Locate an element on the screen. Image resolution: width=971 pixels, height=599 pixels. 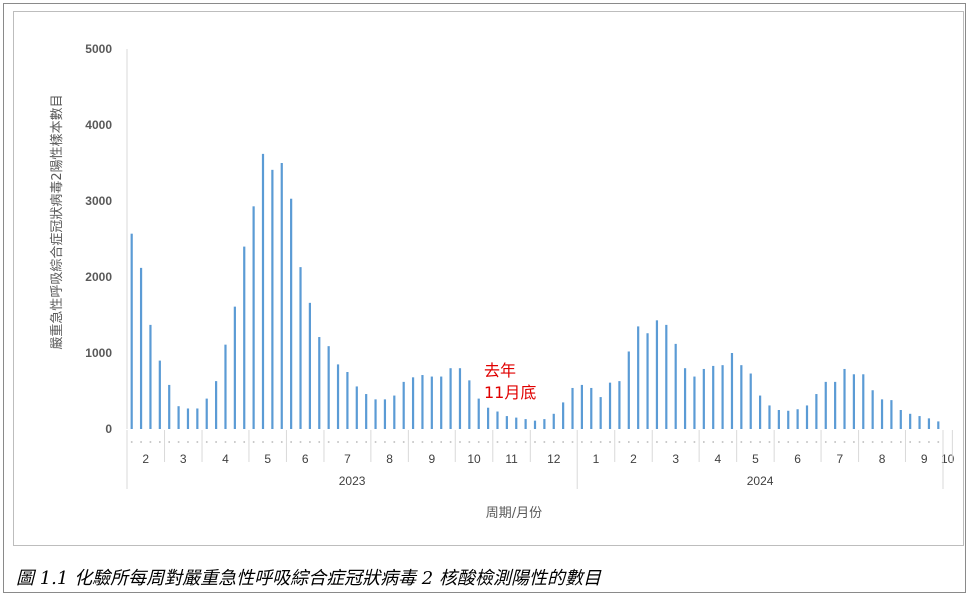
month-label: 2 is located at coordinates (145, 459).